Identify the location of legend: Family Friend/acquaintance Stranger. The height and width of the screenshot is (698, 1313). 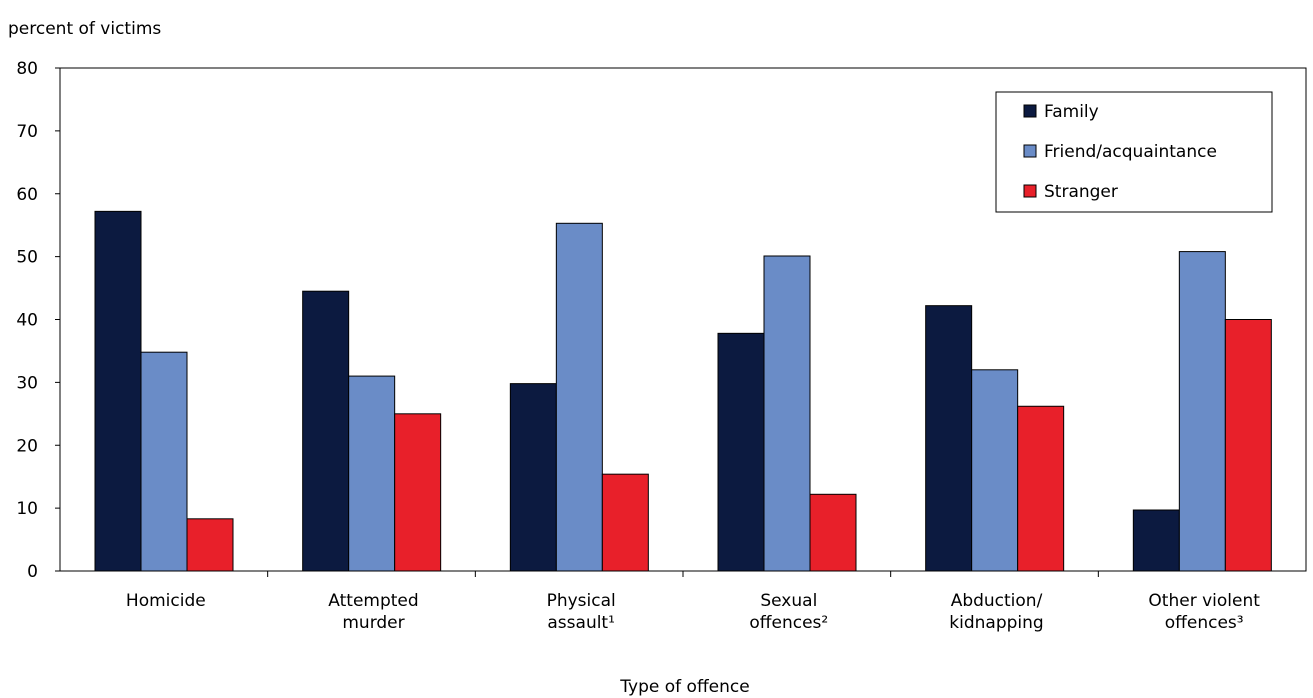
(1134, 152).